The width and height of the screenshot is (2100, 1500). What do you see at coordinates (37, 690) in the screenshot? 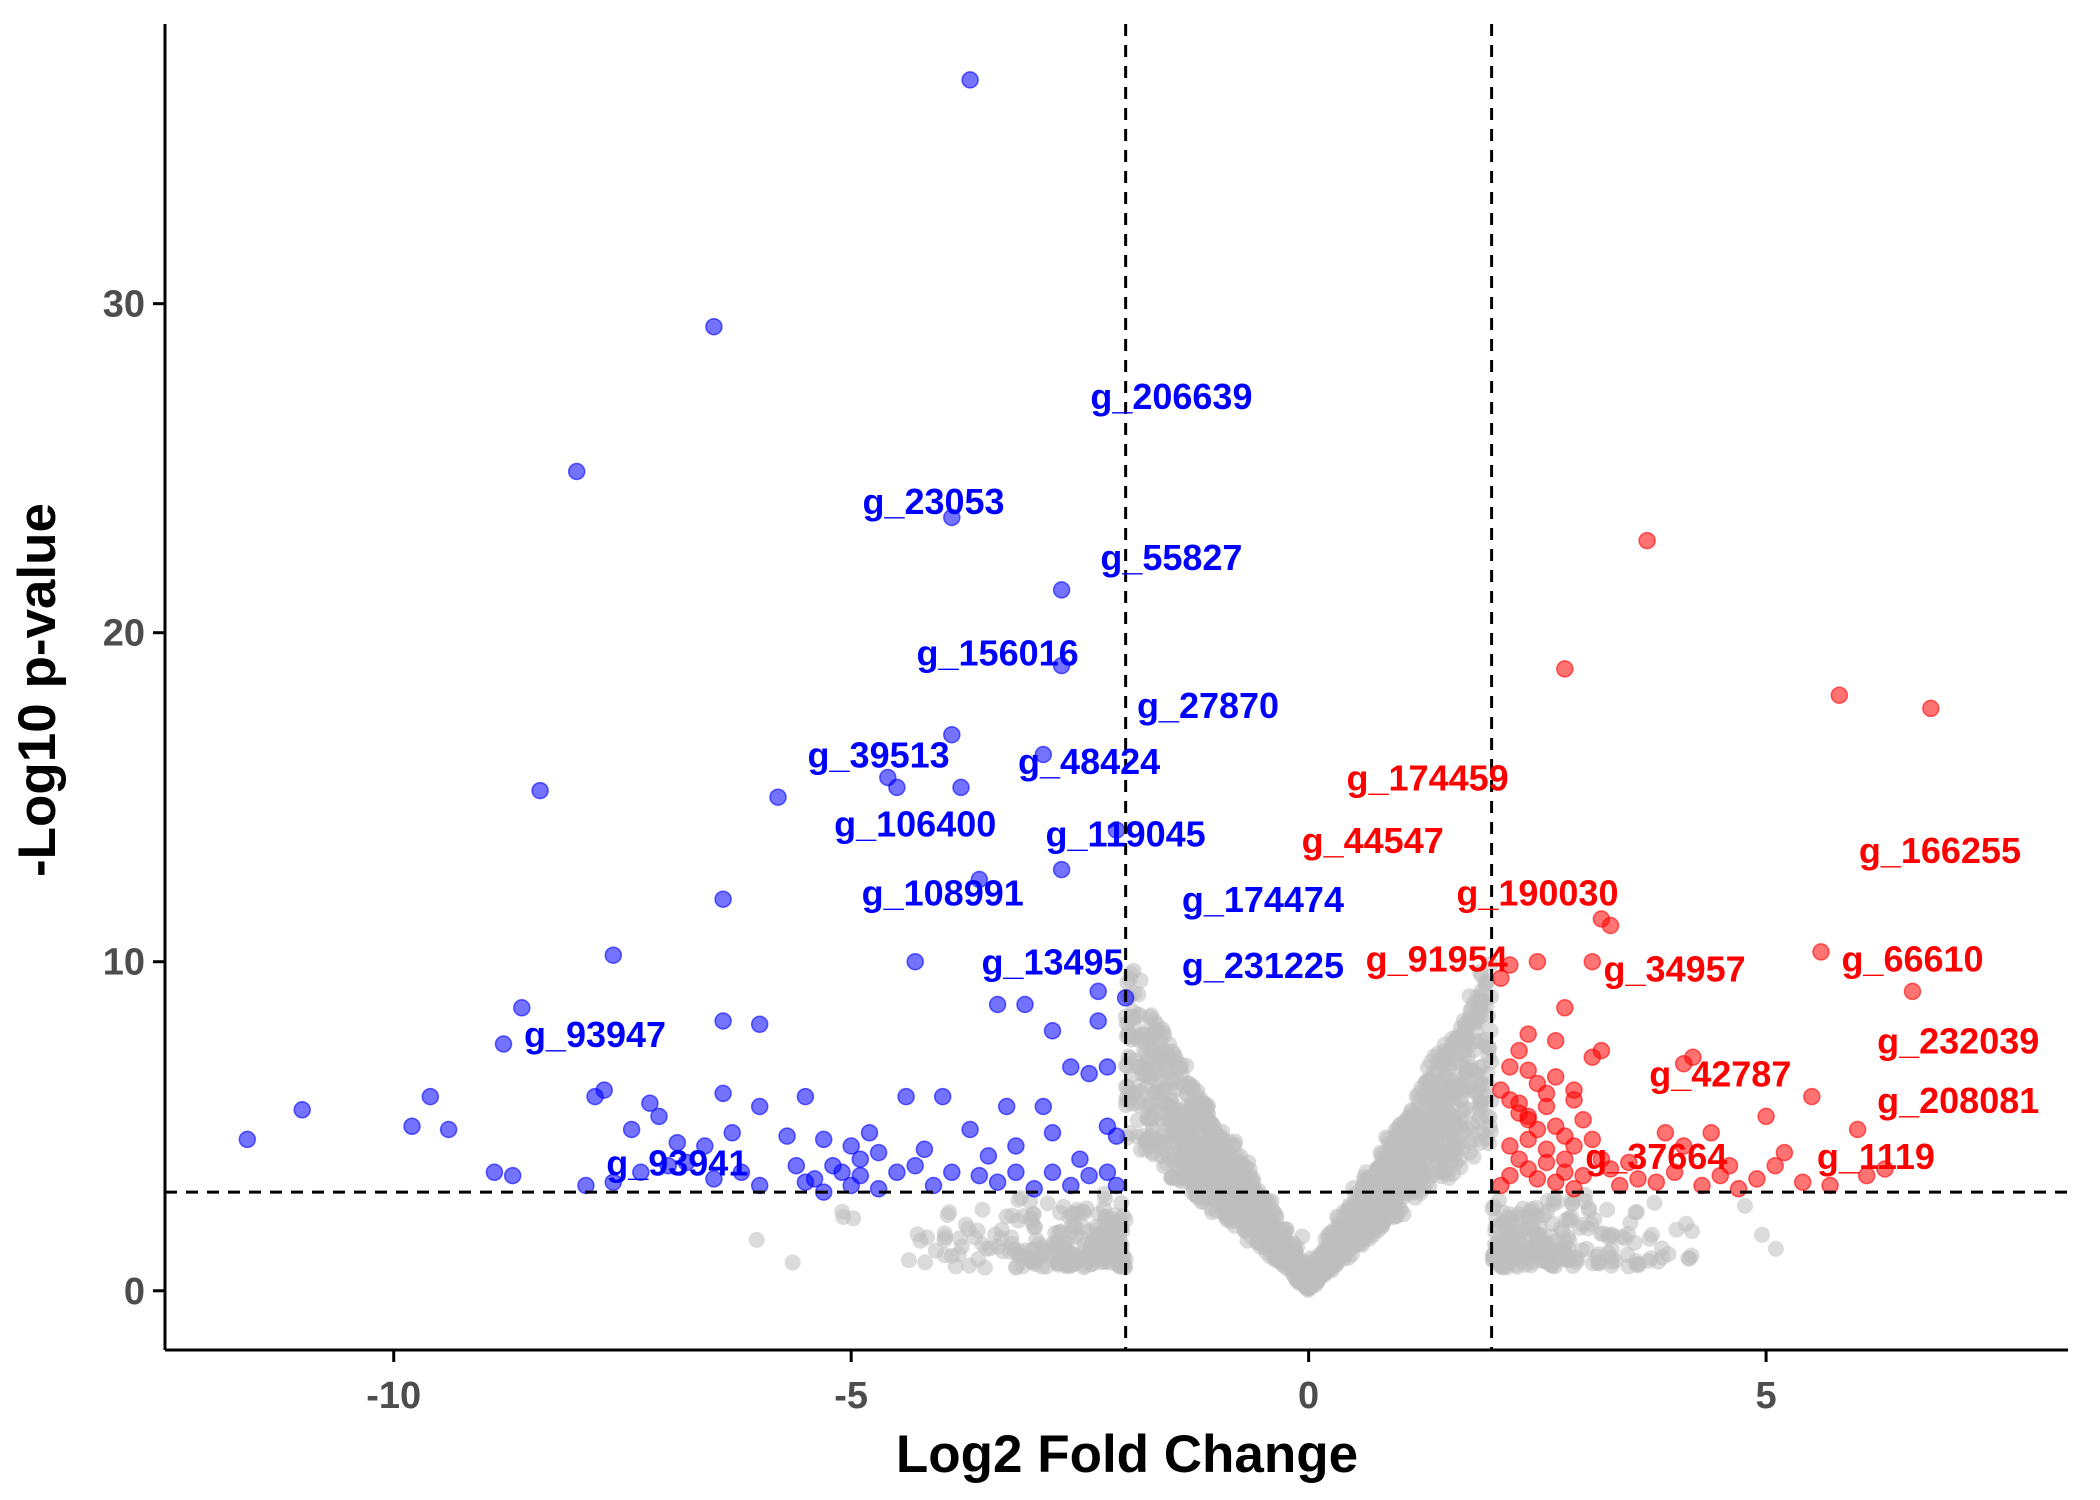
I see `y-axis-title: -Log10 p-value` at bounding box center [37, 690].